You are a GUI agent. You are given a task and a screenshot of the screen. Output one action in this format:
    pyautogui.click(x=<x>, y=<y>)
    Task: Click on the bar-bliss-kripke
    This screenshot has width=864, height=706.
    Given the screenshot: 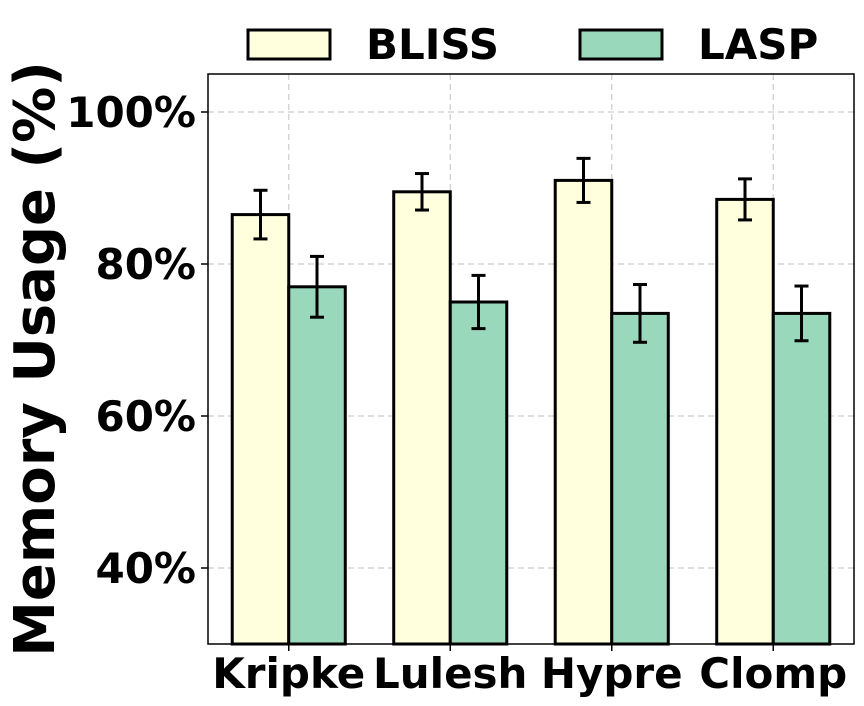 What is the action you would take?
    pyautogui.click(x=260, y=429)
    